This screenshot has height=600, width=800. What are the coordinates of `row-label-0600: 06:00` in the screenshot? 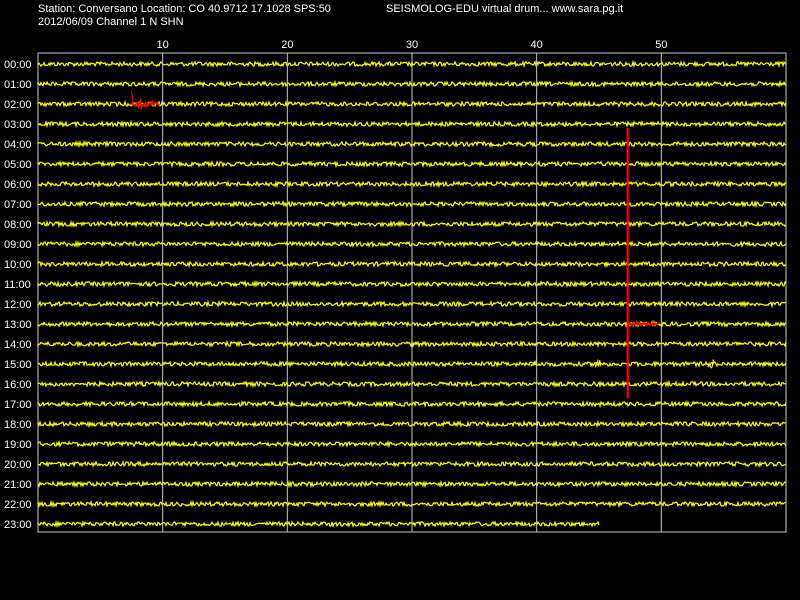 It's located at (18, 185).